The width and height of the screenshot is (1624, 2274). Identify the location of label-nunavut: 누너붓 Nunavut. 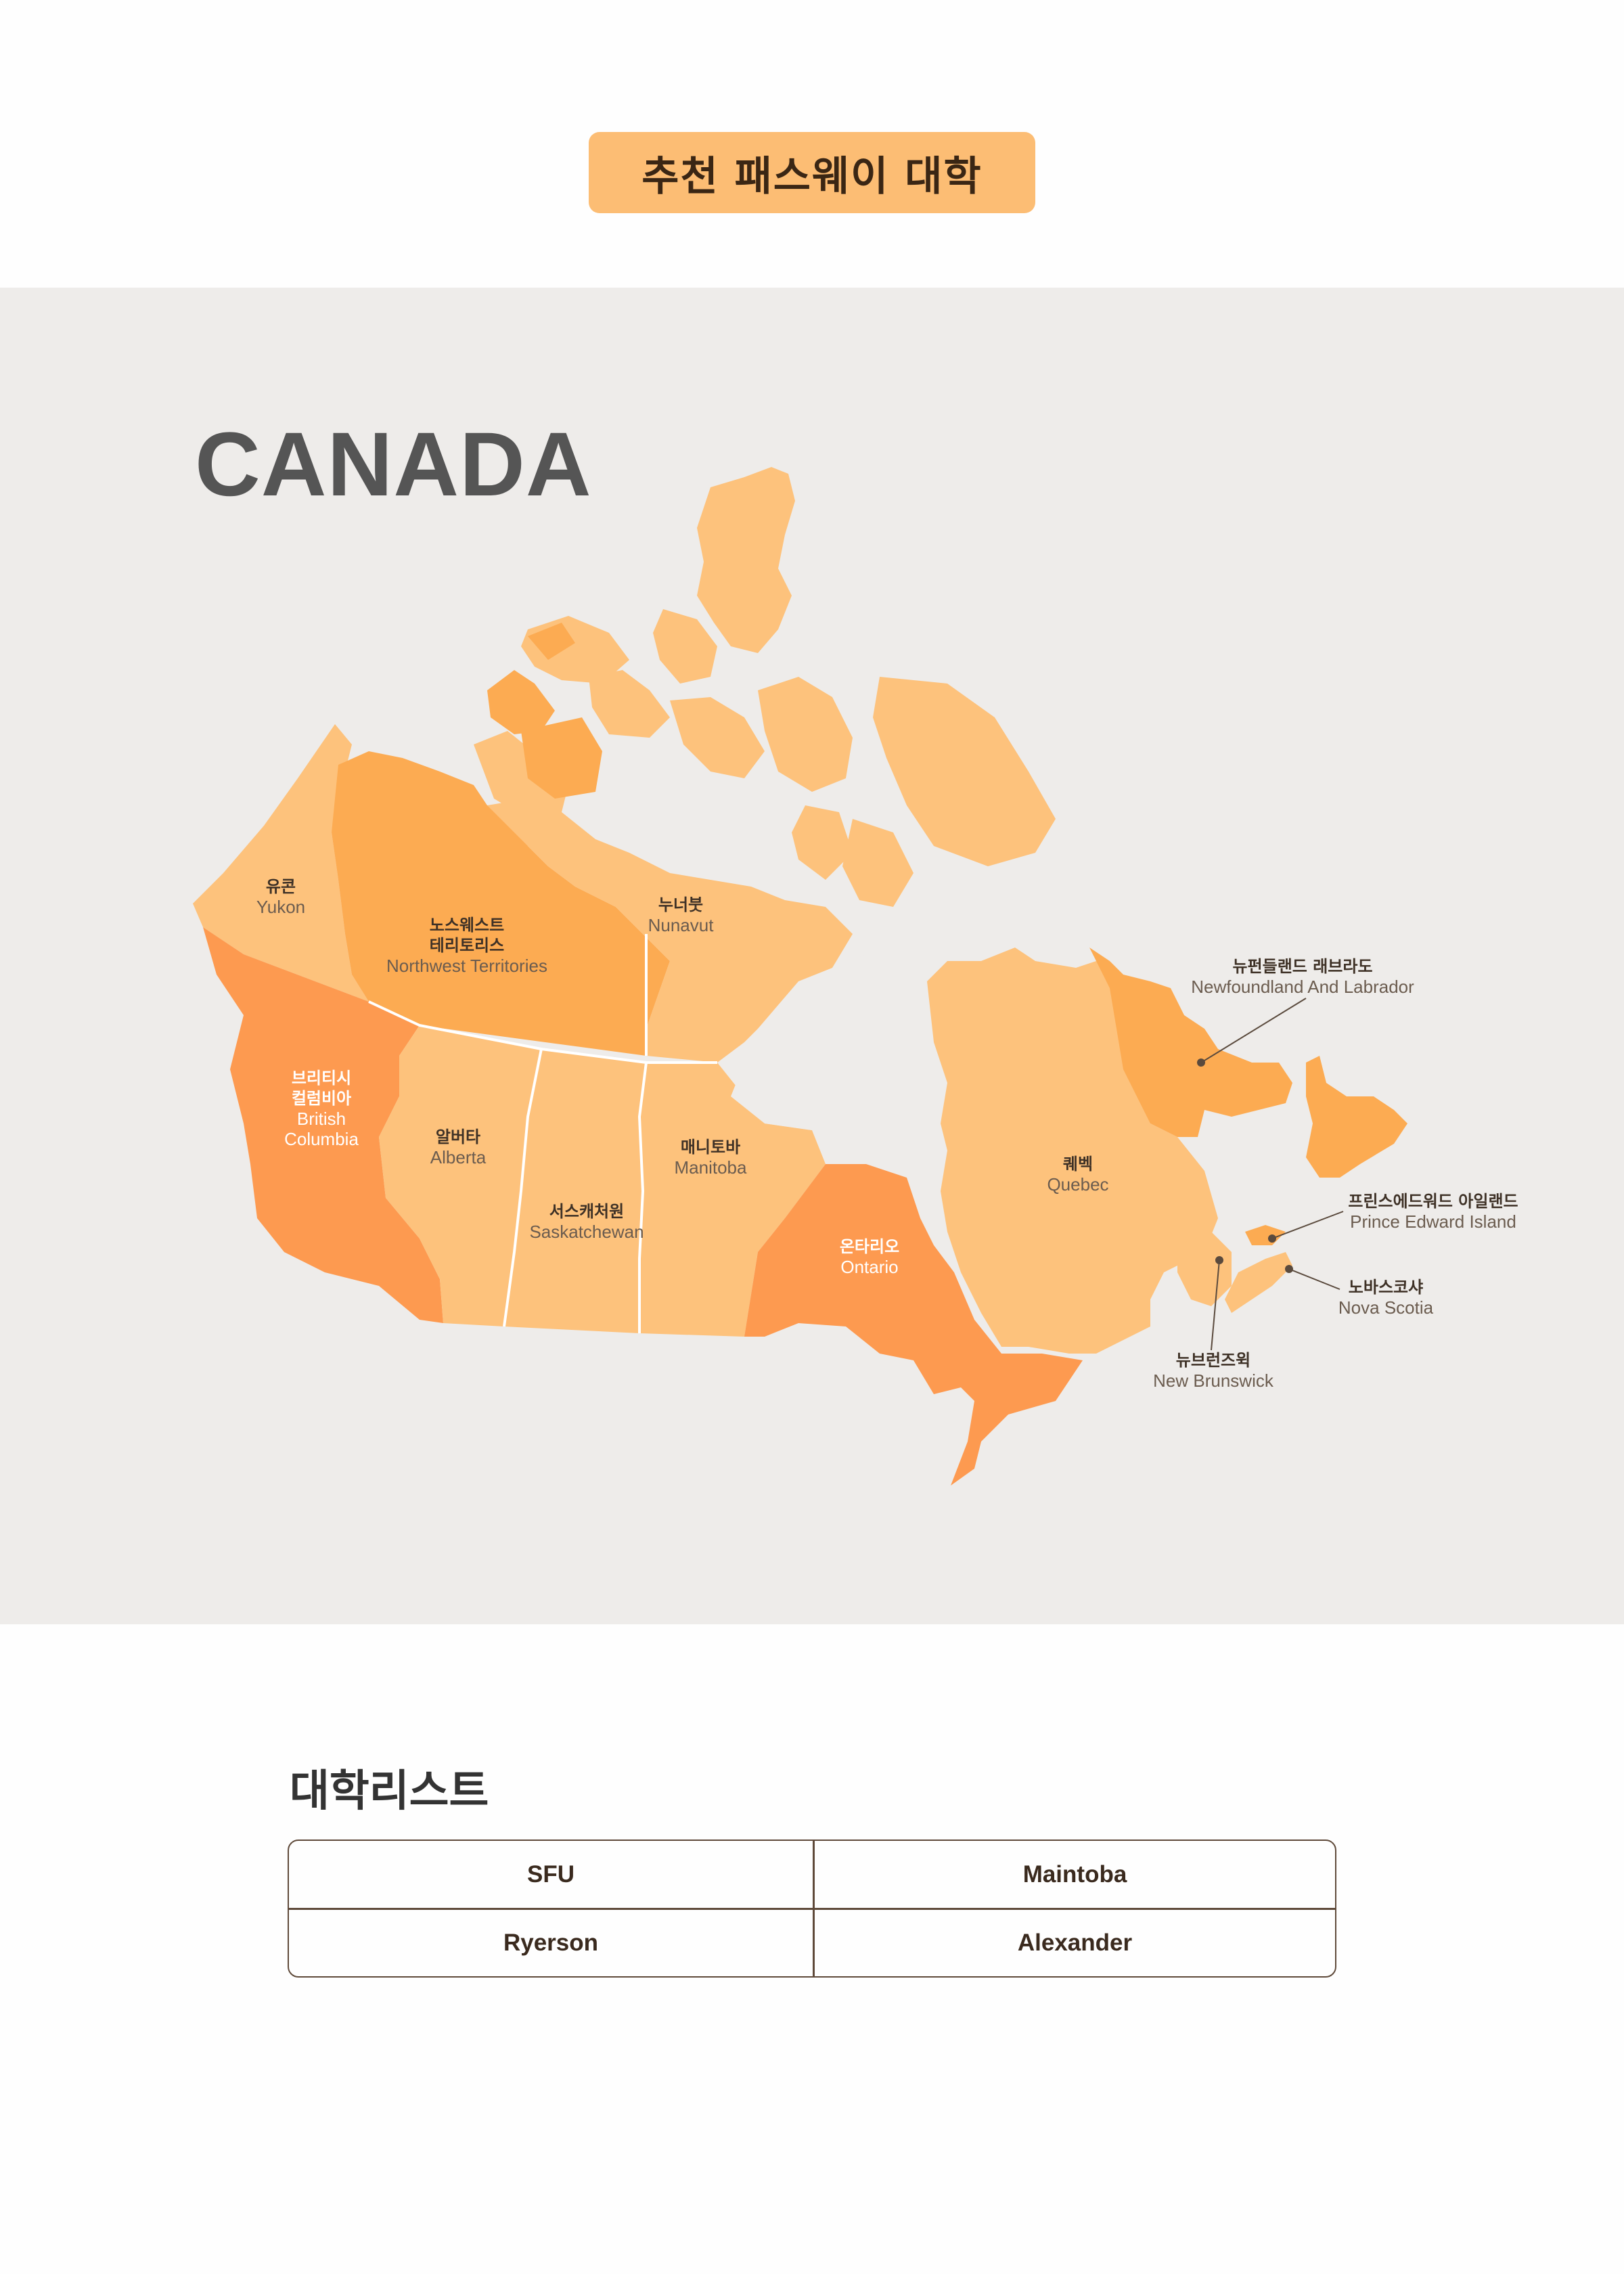
(681, 915).